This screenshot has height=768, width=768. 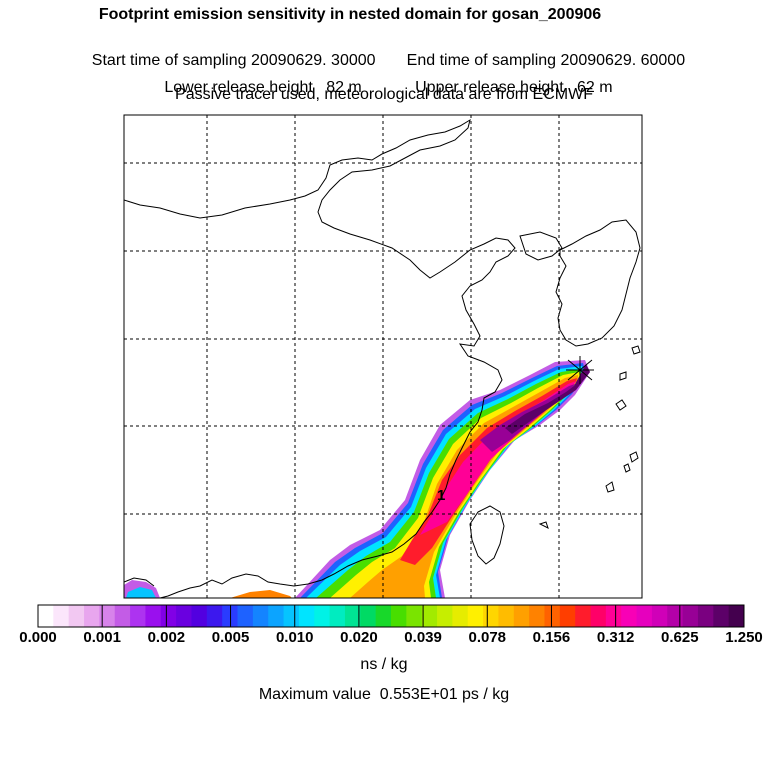 What do you see at coordinates (487, 535) in the screenshot?
I see `coastline-taiwan` at bounding box center [487, 535].